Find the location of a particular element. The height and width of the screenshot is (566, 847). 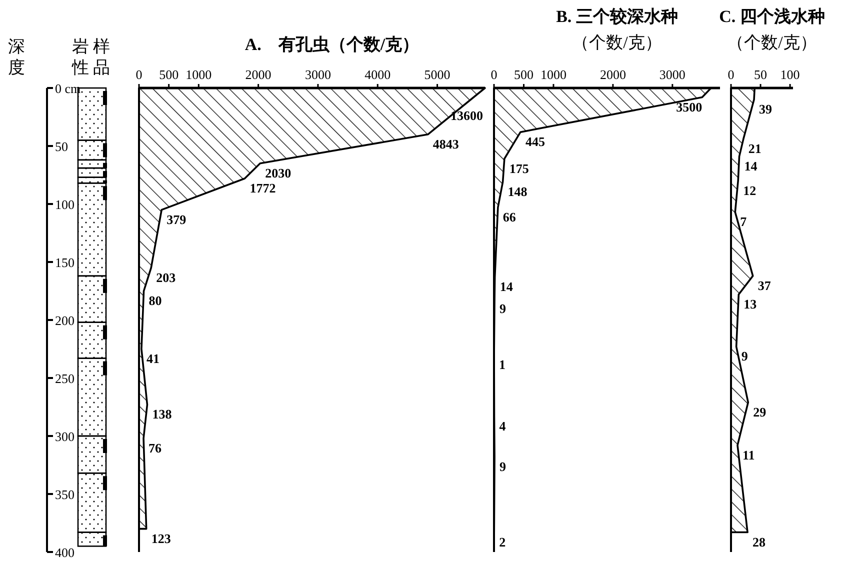

data-label: 445 is located at coordinates (535, 142).